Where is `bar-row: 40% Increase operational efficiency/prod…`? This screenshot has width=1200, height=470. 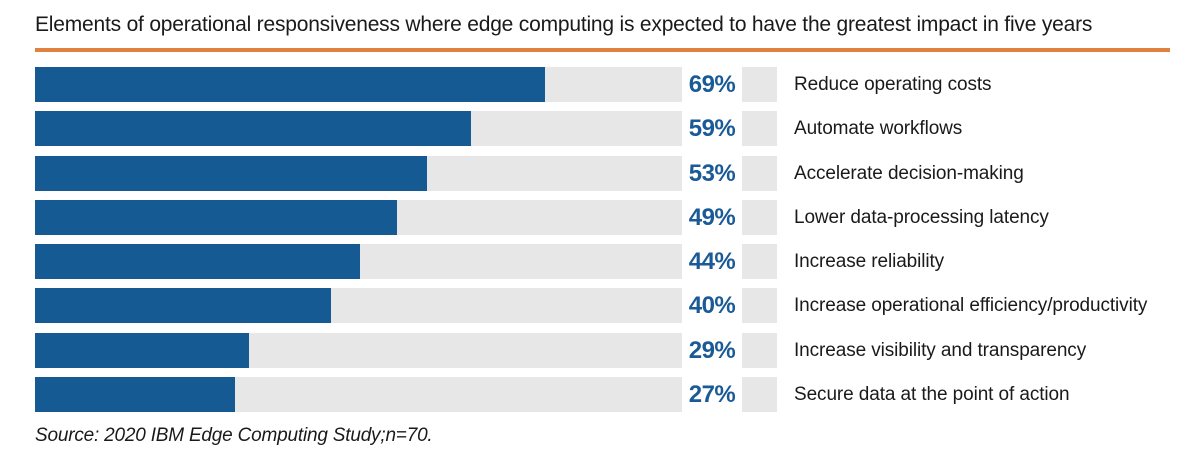
bar-row: 40% Increase operational efficiency/prod… is located at coordinates (591, 306).